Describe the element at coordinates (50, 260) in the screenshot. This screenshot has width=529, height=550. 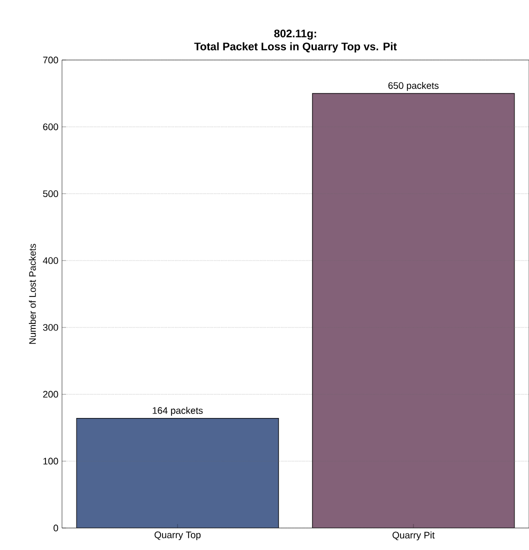
I see `y-tick-label: 400` at that location.